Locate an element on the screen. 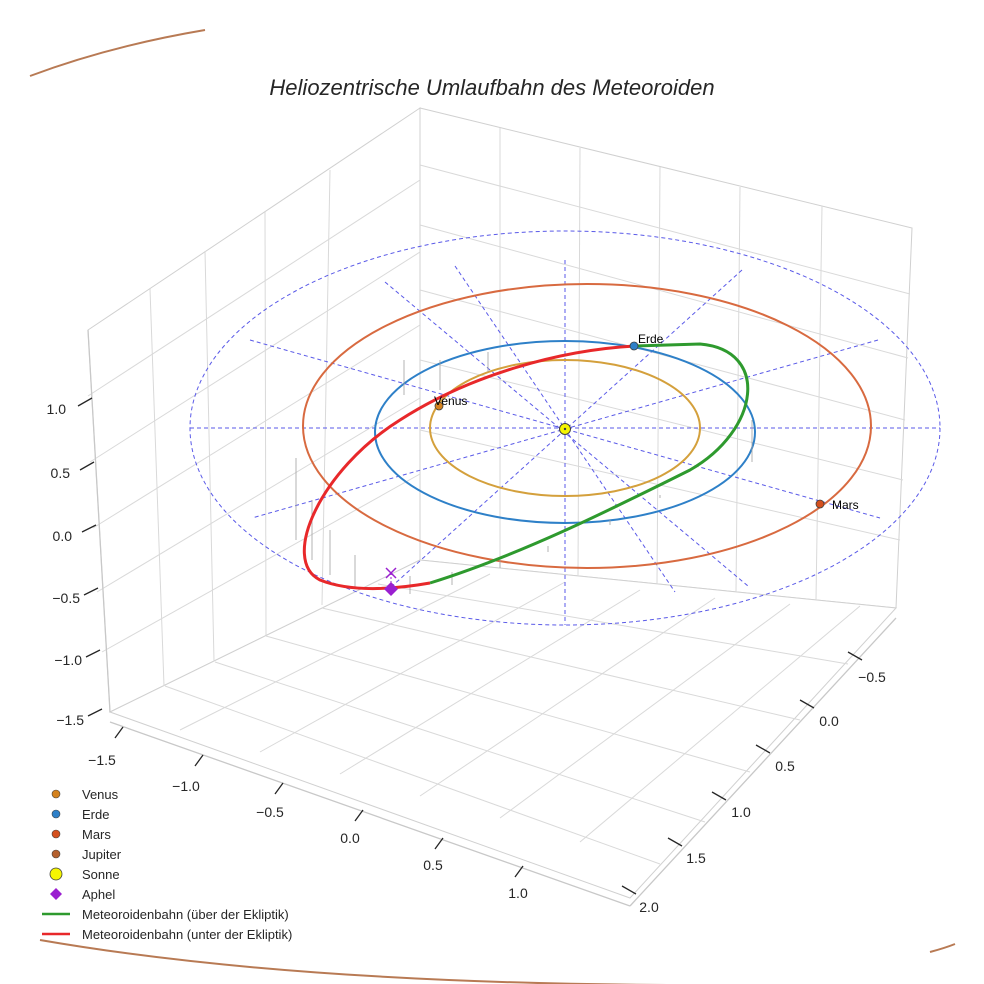 The height and width of the screenshot is (984, 984). earth-orbit is located at coordinates (565, 432).